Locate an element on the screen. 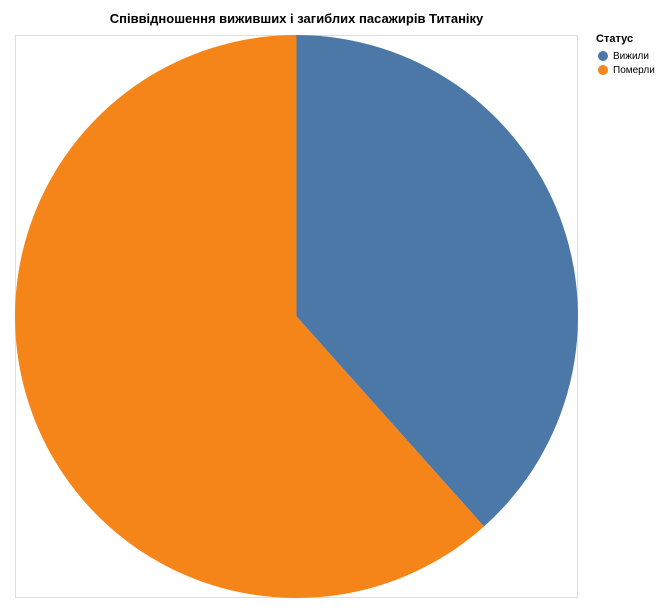 This screenshot has width=668, height=613. legend-title: Статус is located at coordinates (615, 39).